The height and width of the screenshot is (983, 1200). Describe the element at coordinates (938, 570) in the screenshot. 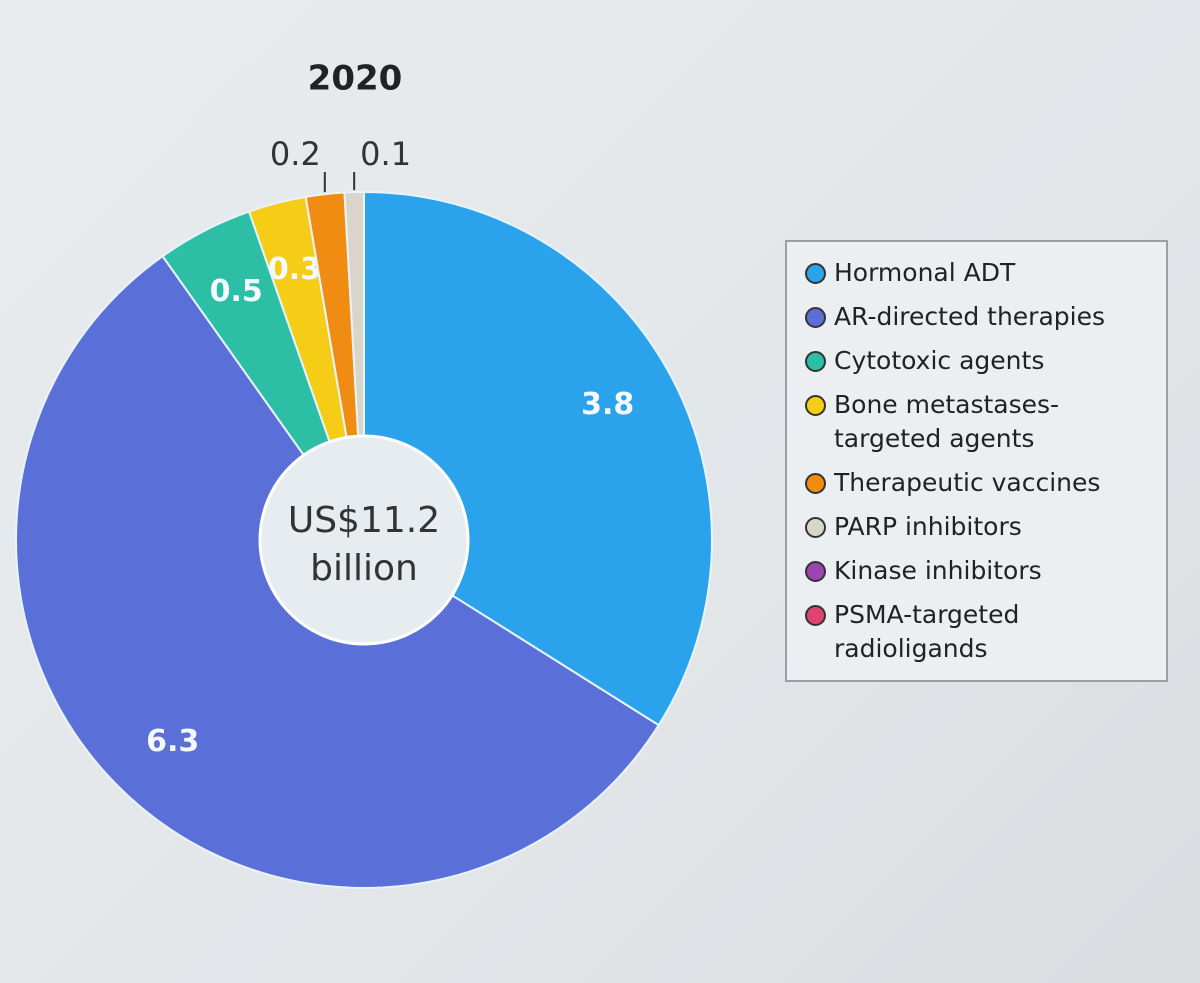

I see `legend-label: Kinase inhibitors` at that location.